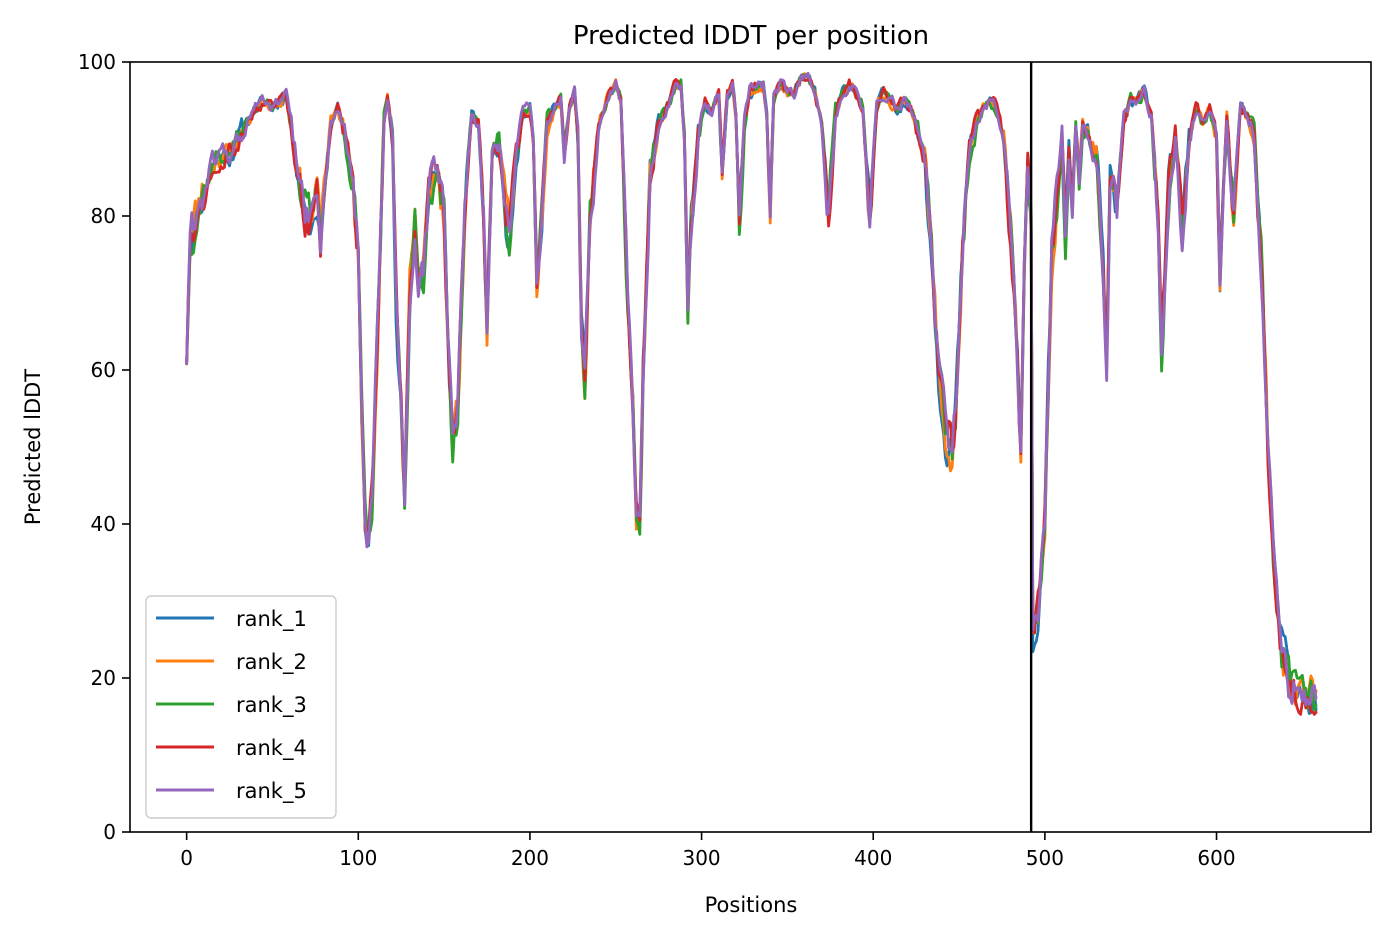  I want to click on y-axis-title: Predicted lDDT, so click(33, 447).